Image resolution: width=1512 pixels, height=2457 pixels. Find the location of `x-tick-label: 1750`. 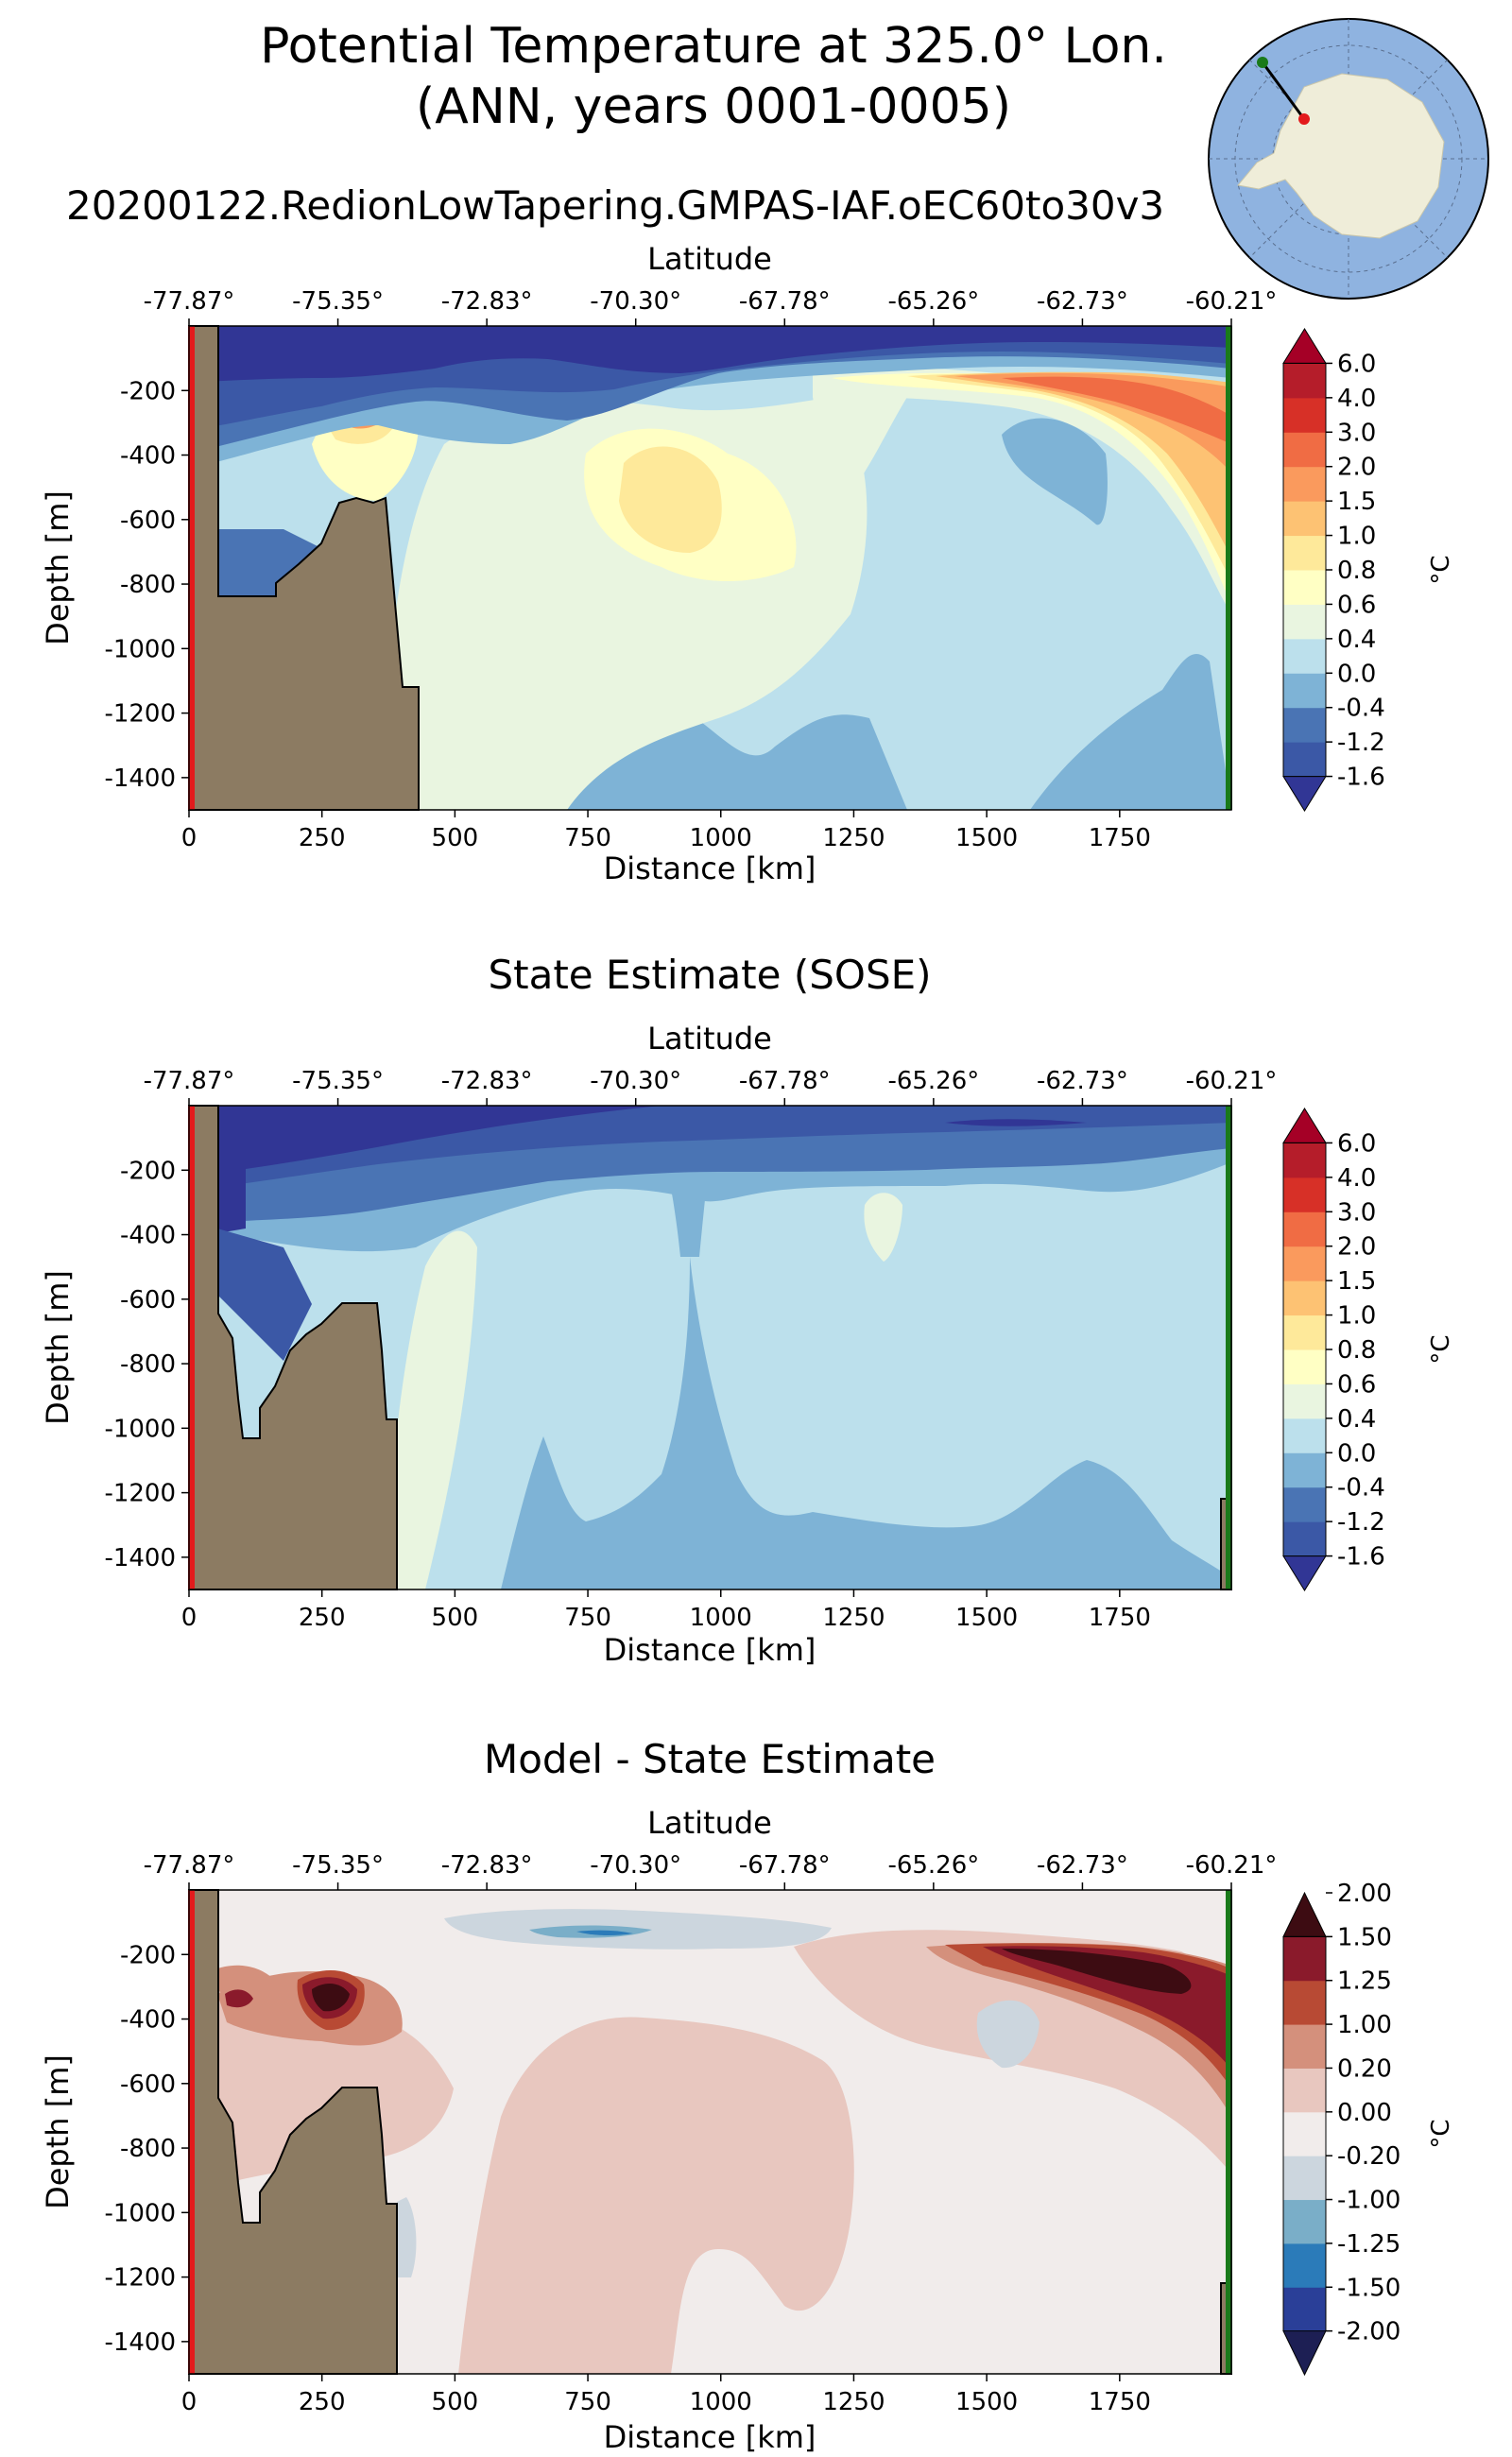

x-tick-label: 1750 is located at coordinates (1120, 1618).